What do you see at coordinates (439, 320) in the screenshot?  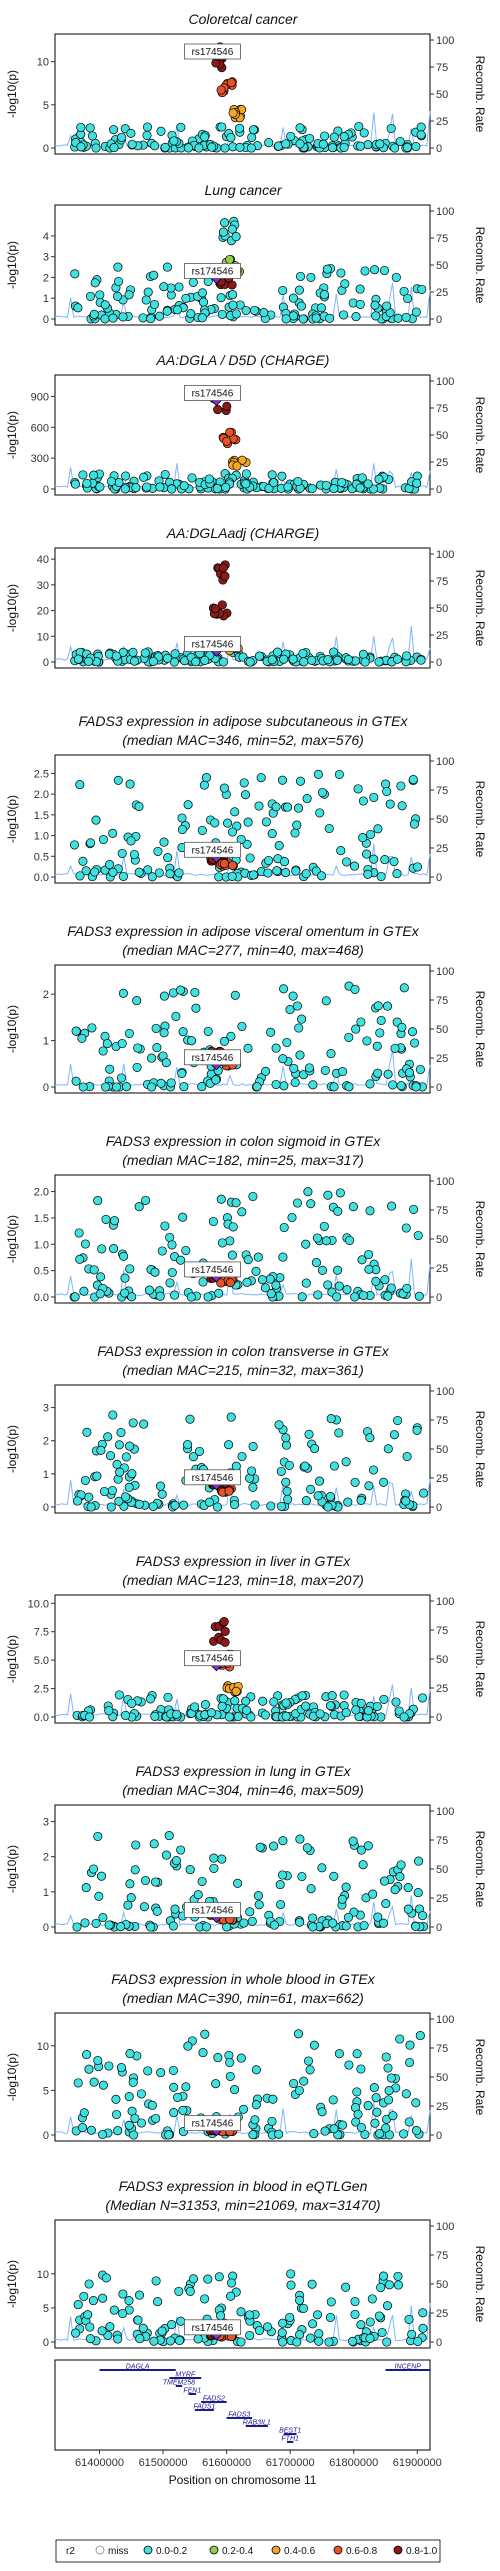 I see `y2-tick-label: 0` at bounding box center [439, 320].